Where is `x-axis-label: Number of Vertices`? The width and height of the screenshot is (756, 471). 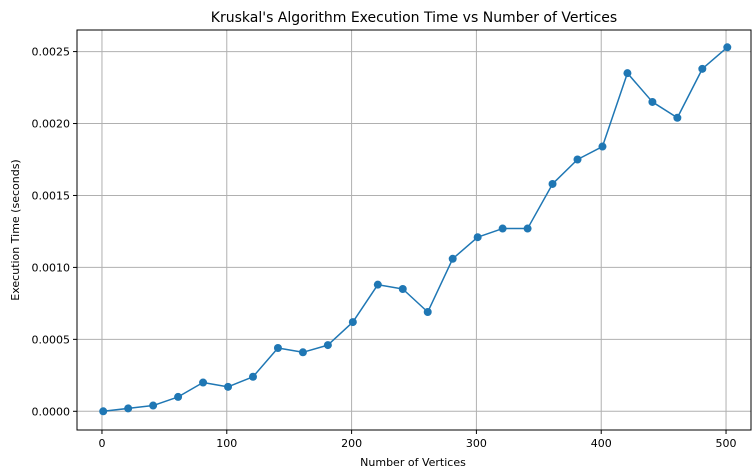 x-axis-label: Number of Vertices is located at coordinates (413, 462).